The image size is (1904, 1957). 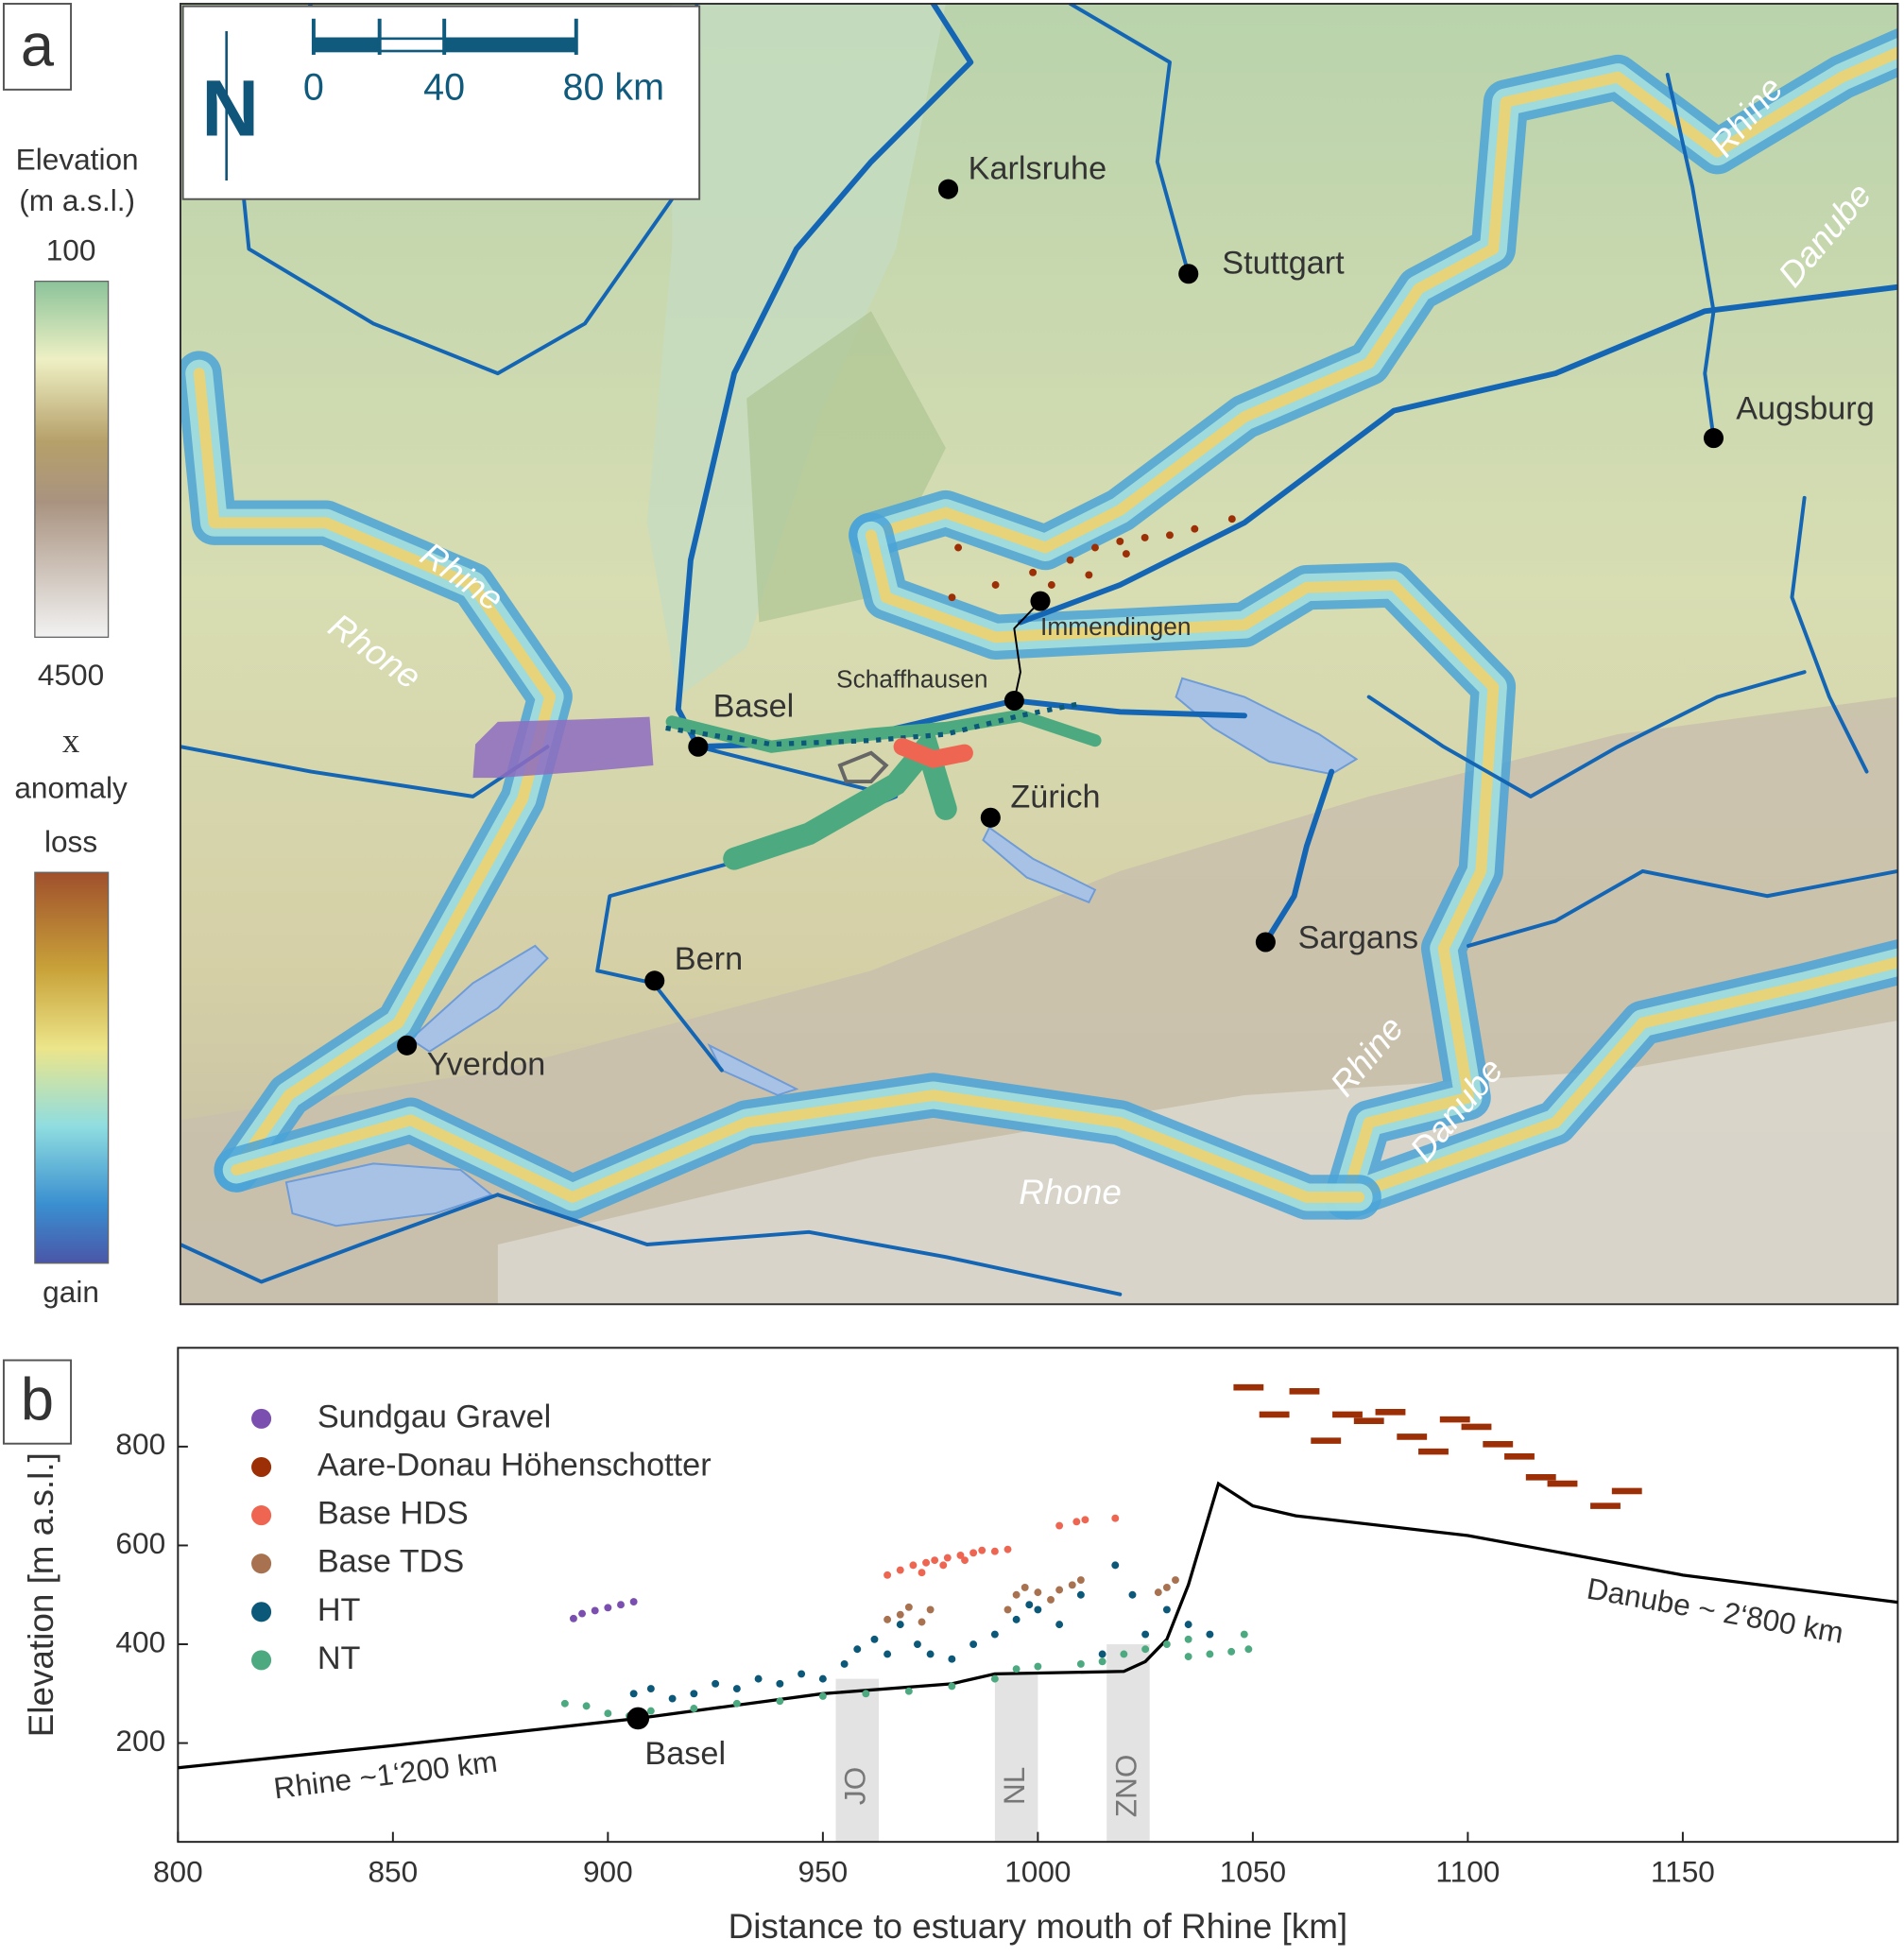 What do you see at coordinates (71, 675) in the screenshot?
I see `legend-label: 4500` at bounding box center [71, 675].